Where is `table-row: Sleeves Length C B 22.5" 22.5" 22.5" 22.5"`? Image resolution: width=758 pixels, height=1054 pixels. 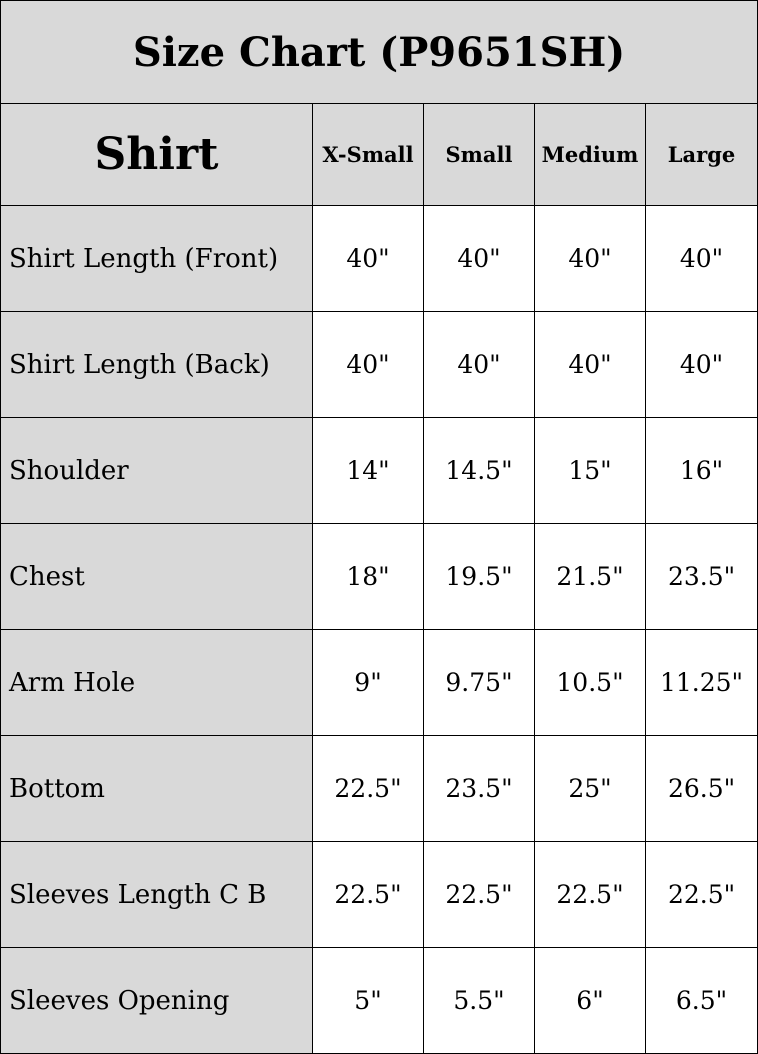 table-row: Sleeves Length C B 22.5" 22.5" 22.5" 22.5" is located at coordinates (379, 894).